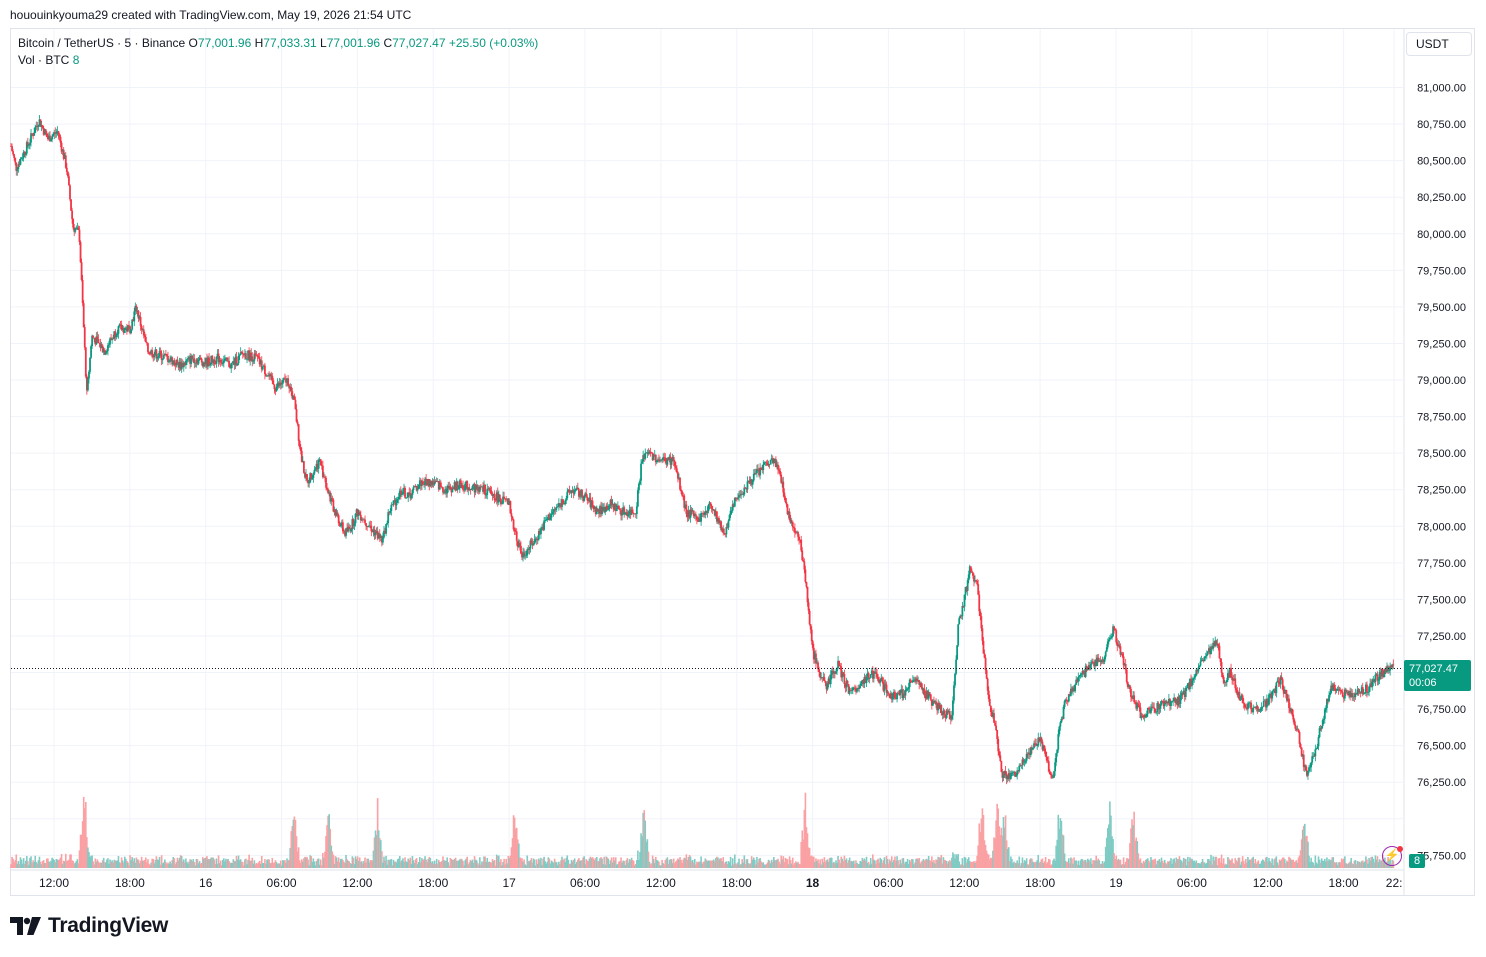  Describe the element at coordinates (1439, 44) in the screenshot. I see `currency-unit-button: USDT` at that location.